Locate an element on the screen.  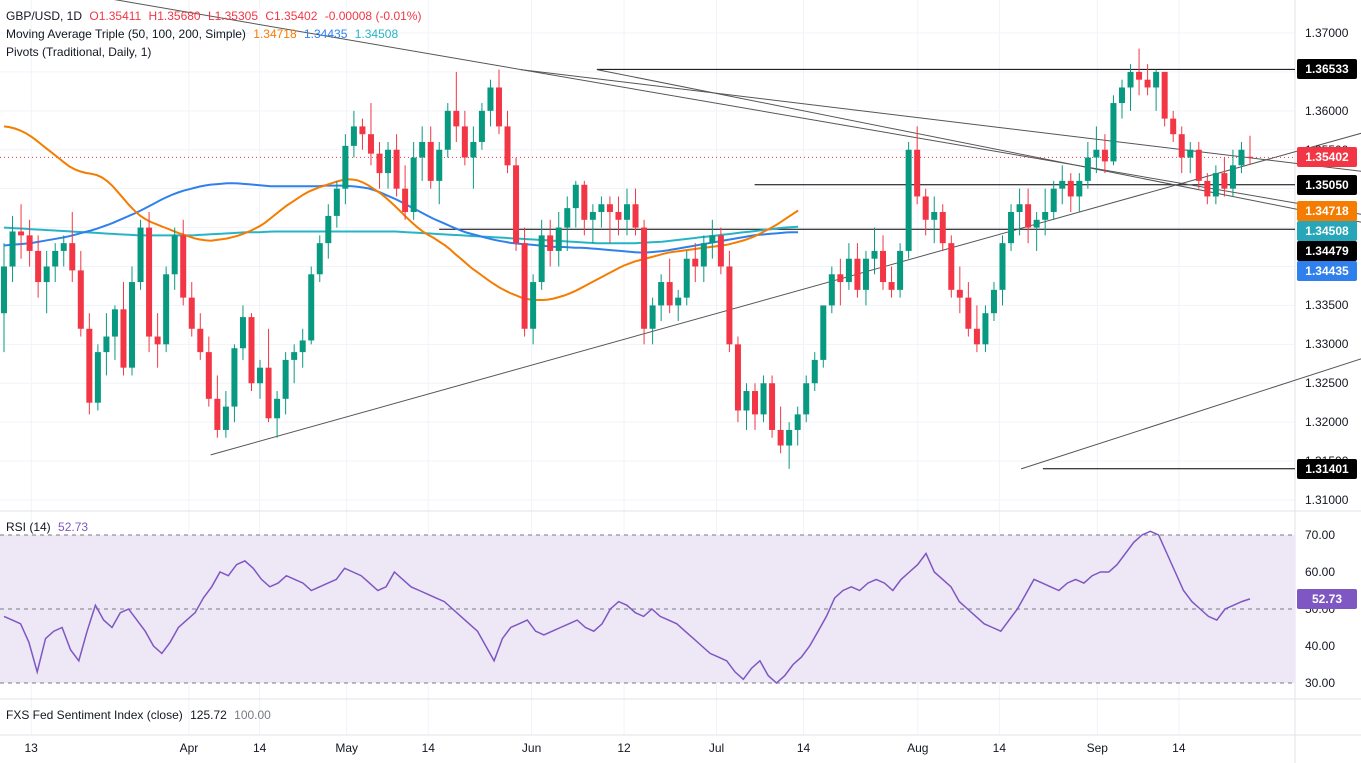
ma50-line is located at coordinates (401, 213).